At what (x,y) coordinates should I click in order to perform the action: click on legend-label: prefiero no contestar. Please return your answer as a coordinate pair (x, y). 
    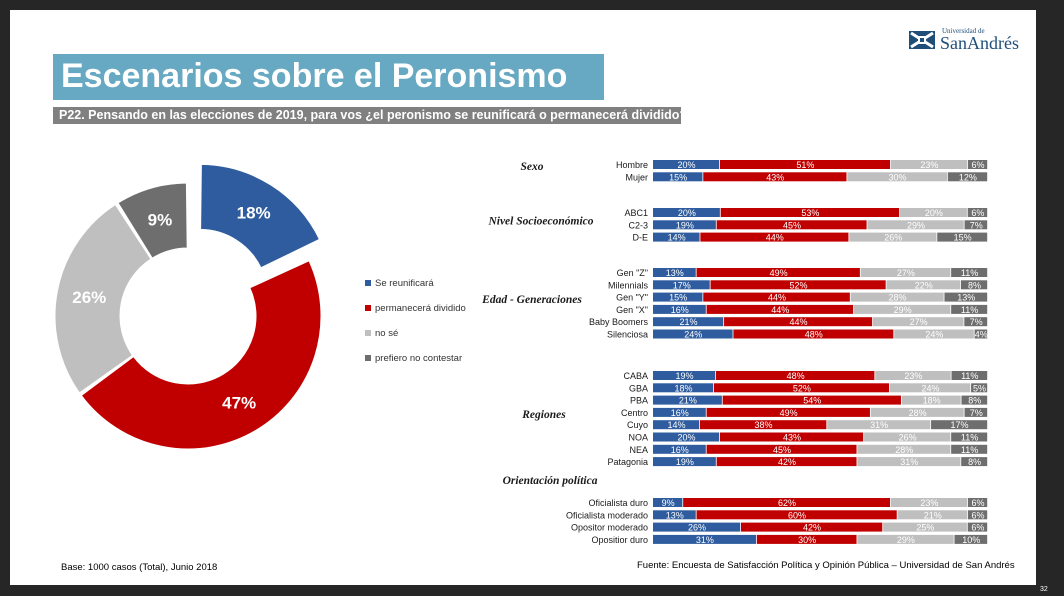
    Looking at the image, I should click on (419, 358).